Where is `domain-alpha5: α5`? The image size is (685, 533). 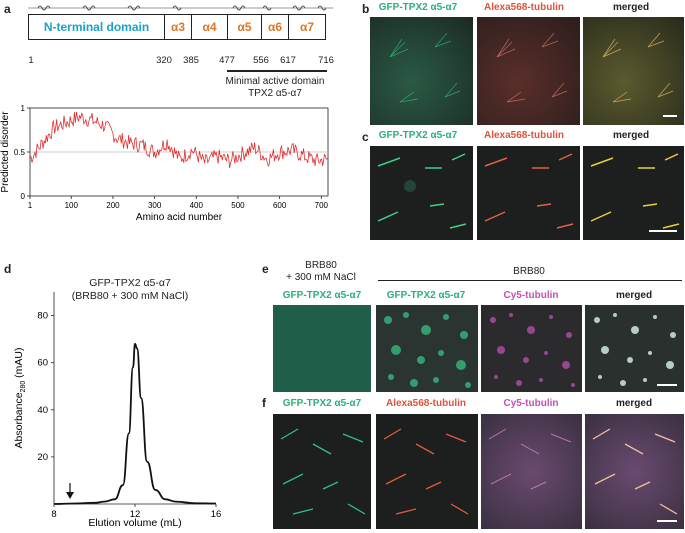 domain-alpha5: α5 is located at coordinates (244, 27).